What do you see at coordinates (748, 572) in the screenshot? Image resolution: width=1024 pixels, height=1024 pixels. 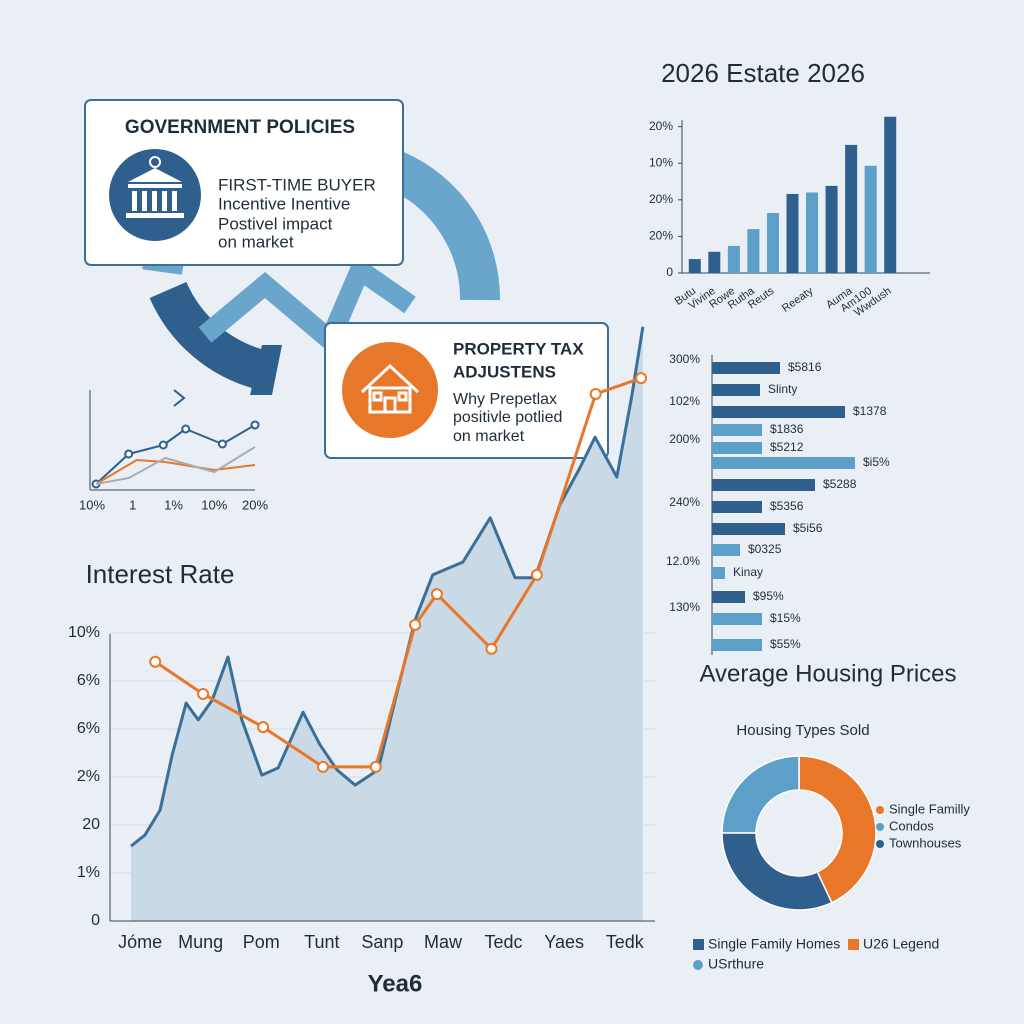 I see `bar-label: Kinay` at bounding box center [748, 572].